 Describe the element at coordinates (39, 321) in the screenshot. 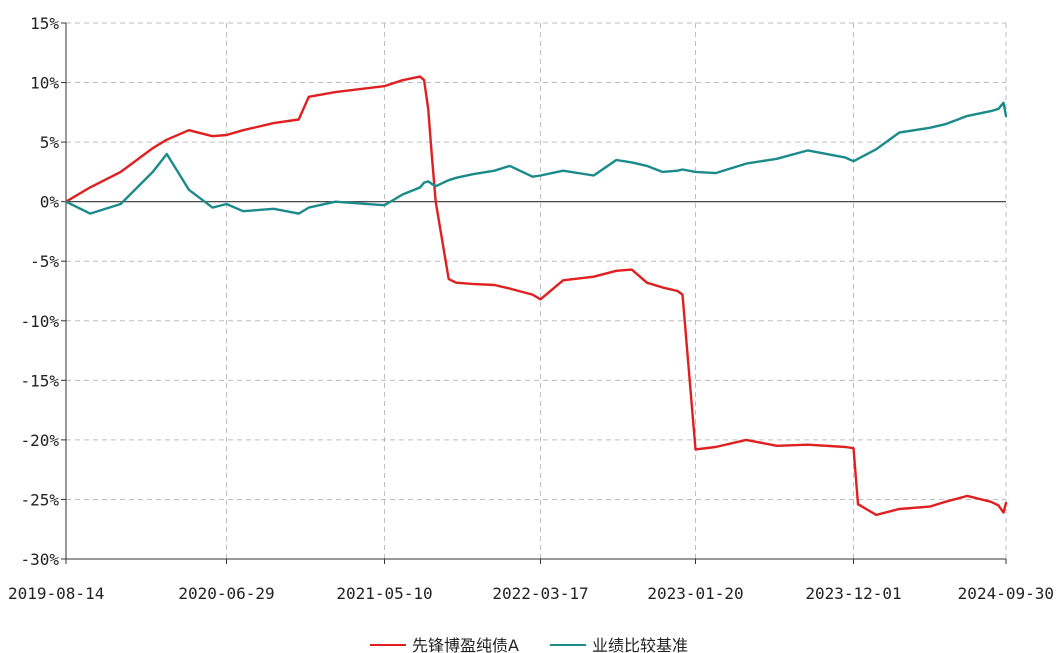

I see `y-tick-label: -10%` at that location.